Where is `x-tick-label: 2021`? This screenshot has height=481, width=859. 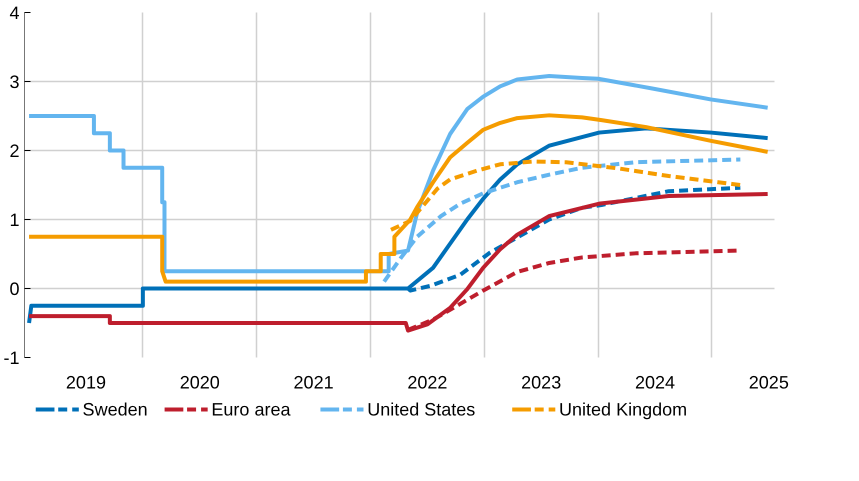 x-tick-label: 2021 is located at coordinates (314, 382).